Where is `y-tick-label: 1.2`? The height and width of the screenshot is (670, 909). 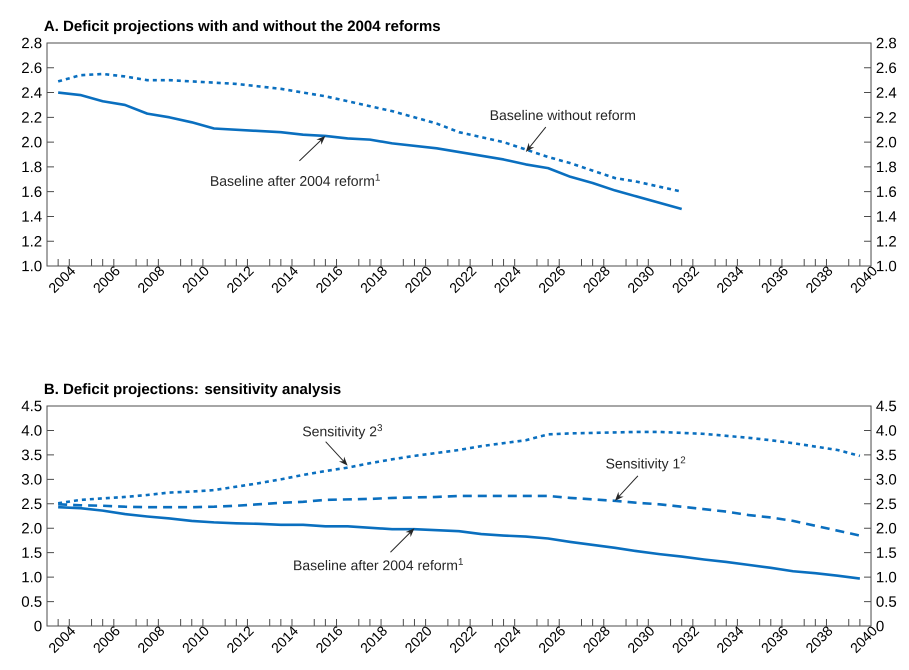
y-tick-label: 1.2 is located at coordinates (32, 241).